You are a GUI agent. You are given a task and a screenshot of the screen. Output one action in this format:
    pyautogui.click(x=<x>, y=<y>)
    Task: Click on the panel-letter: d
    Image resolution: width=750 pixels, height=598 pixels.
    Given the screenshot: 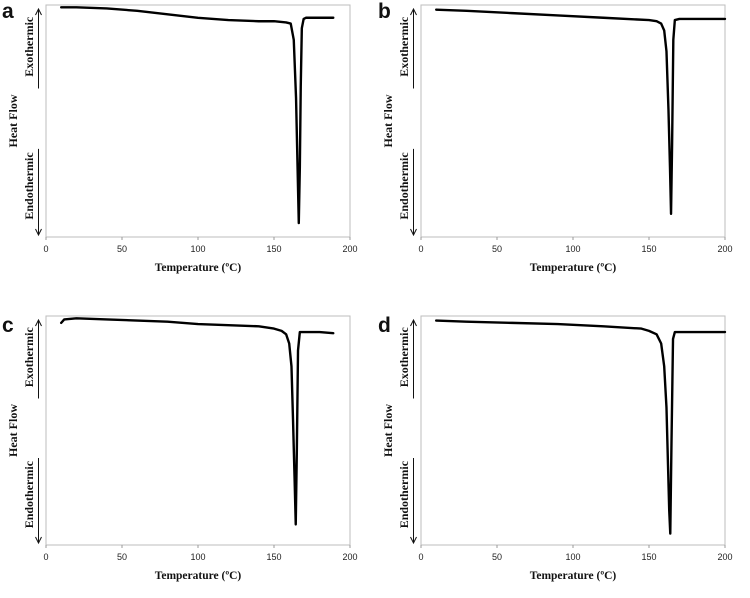 What is the action you would take?
    pyautogui.click(x=384, y=325)
    